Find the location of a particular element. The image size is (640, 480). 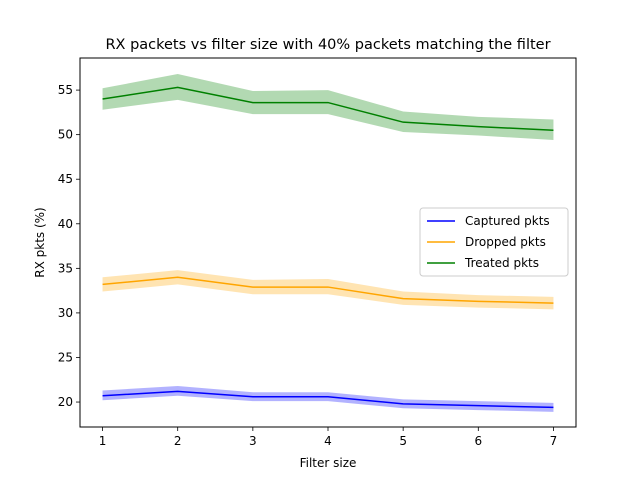

x-tick-label: 6 is located at coordinates (478, 441).